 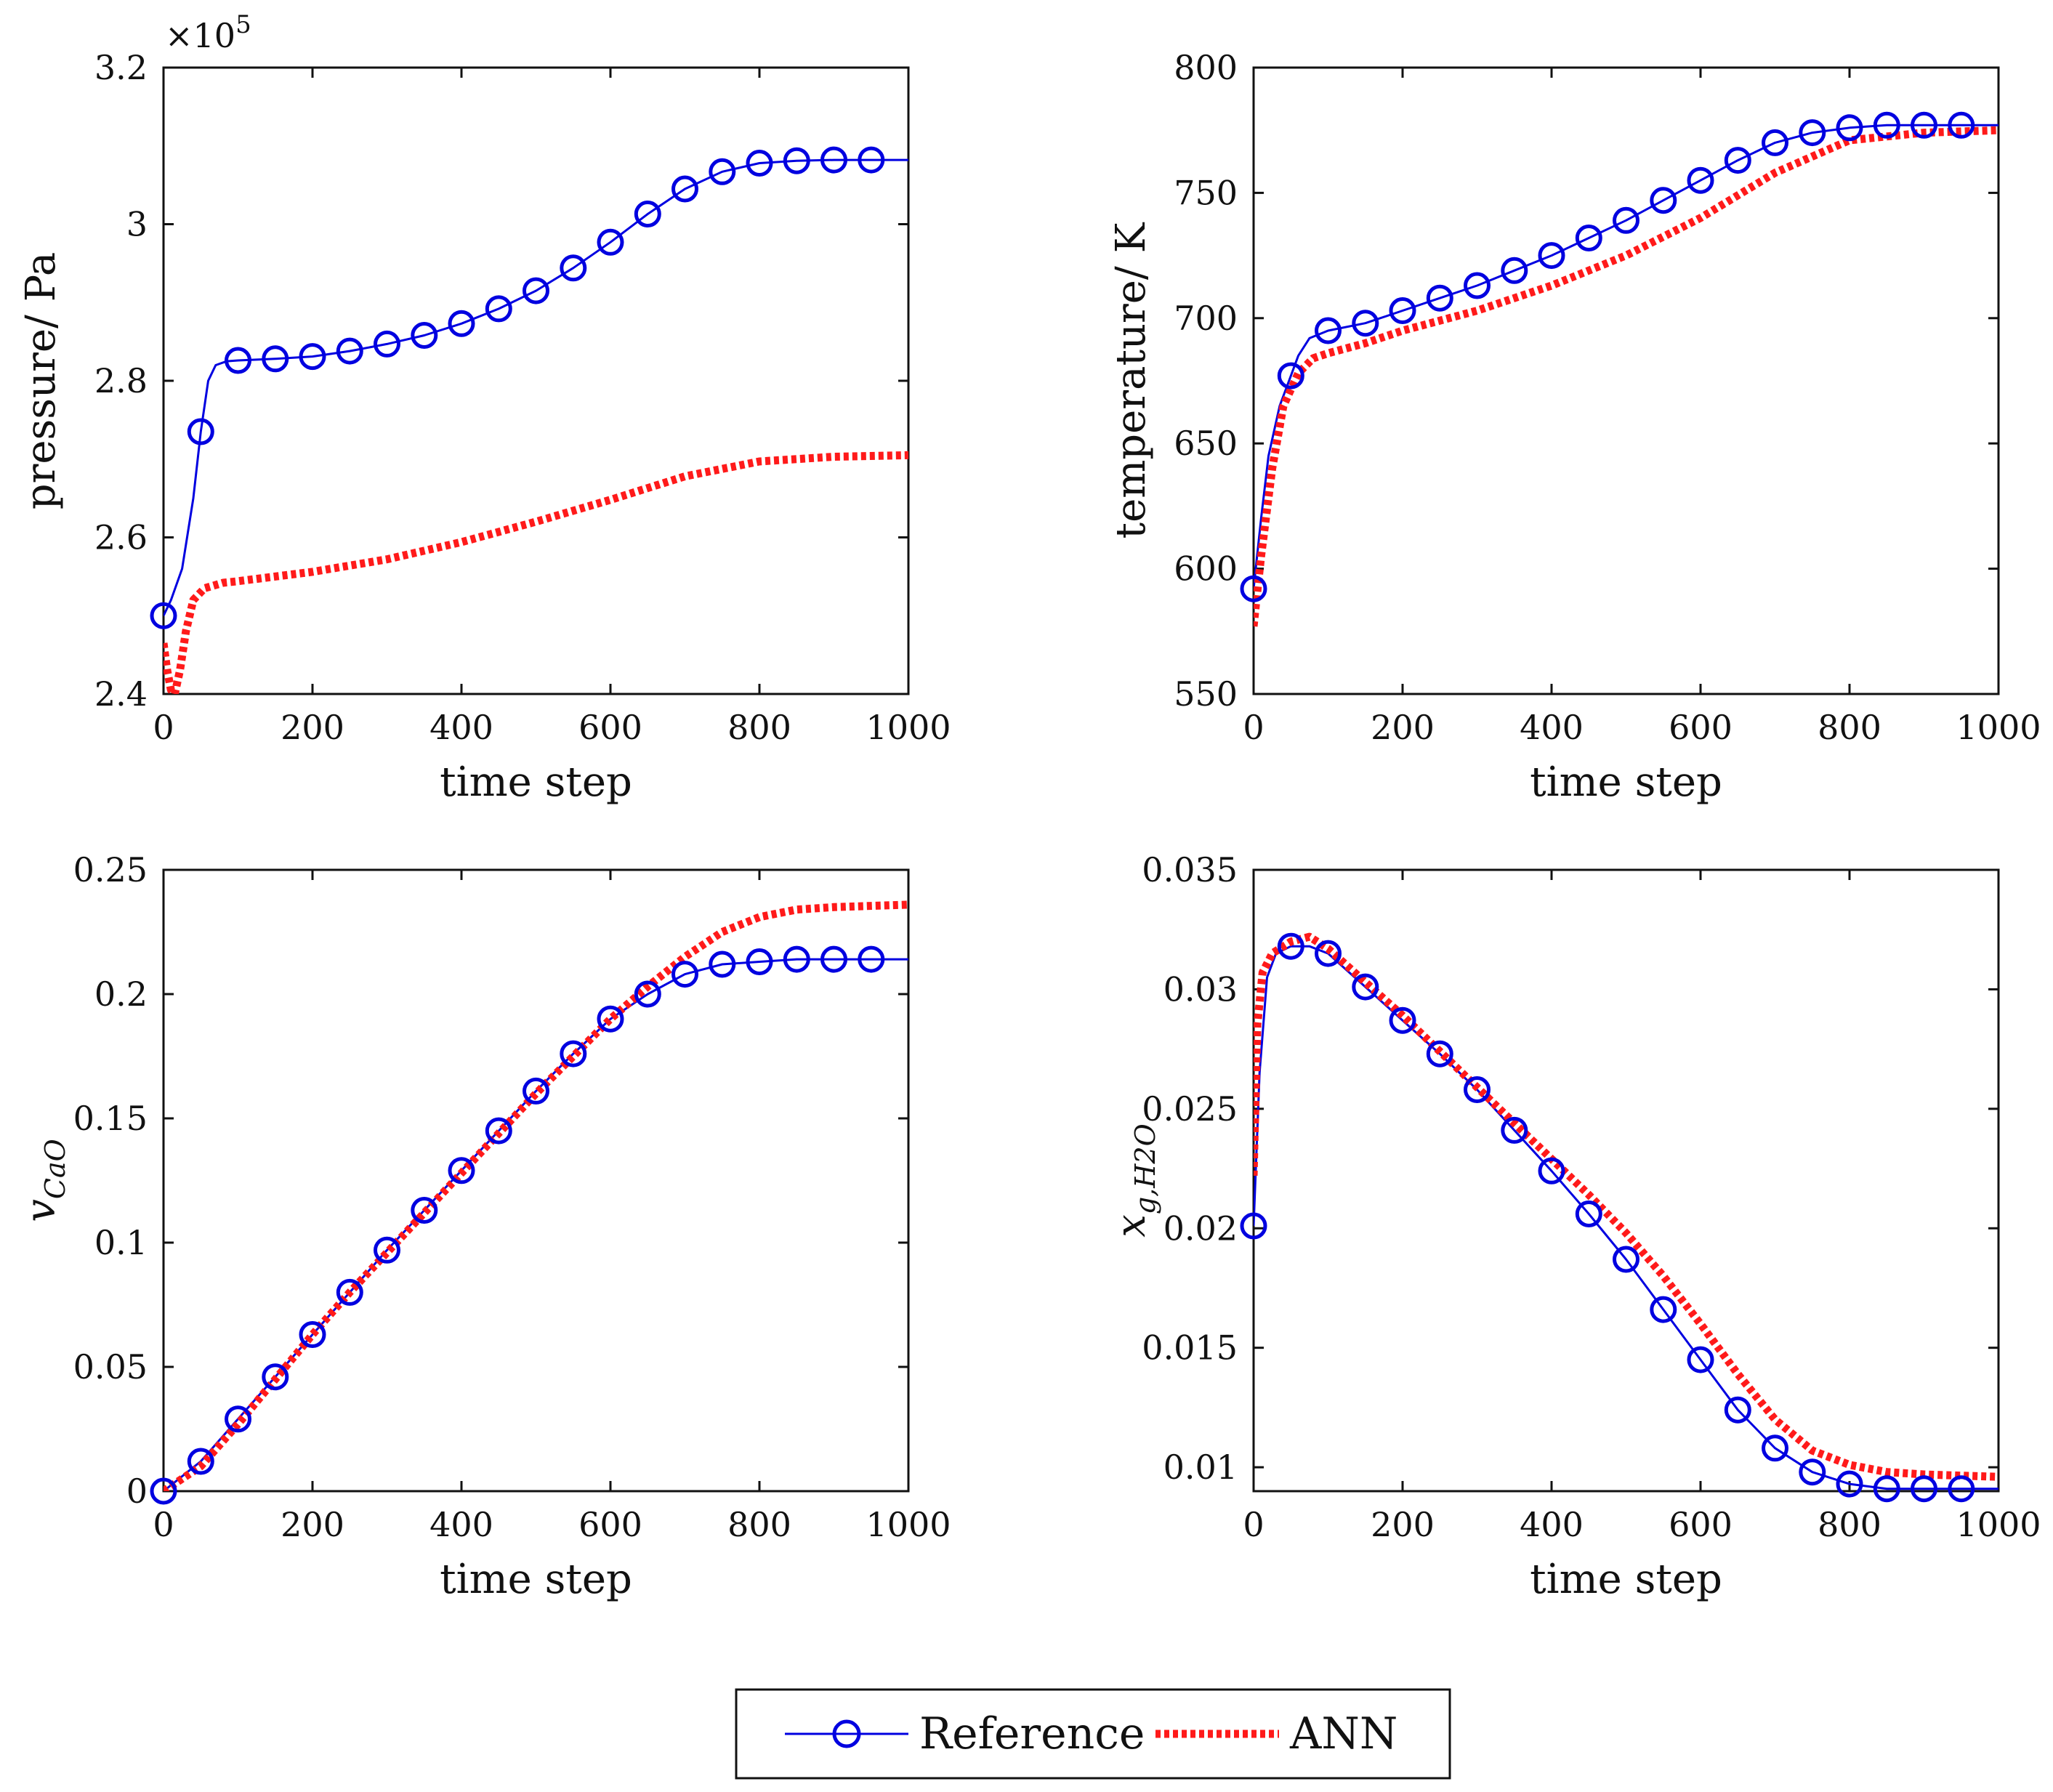 What do you see at coordinates (1190, 1348) in the screenshot?
I see `y-tick-label: 0.015` at bounding box center [1190, 1348].